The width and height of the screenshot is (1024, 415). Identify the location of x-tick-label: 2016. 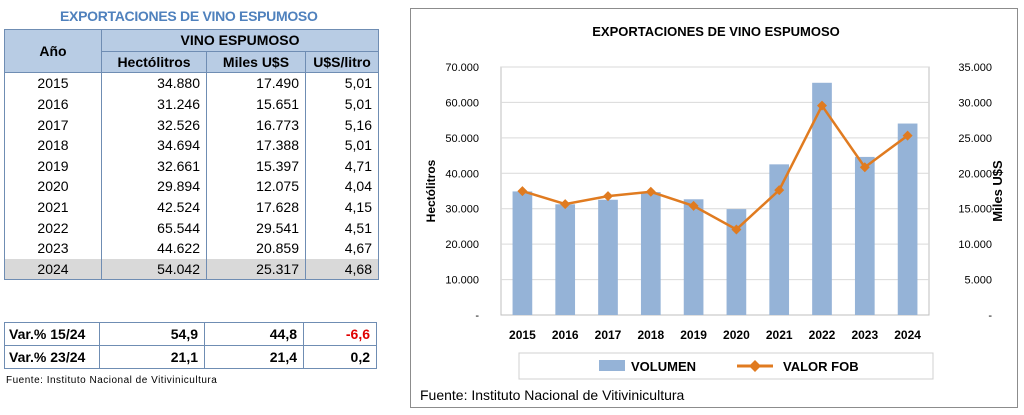
(565, 335).